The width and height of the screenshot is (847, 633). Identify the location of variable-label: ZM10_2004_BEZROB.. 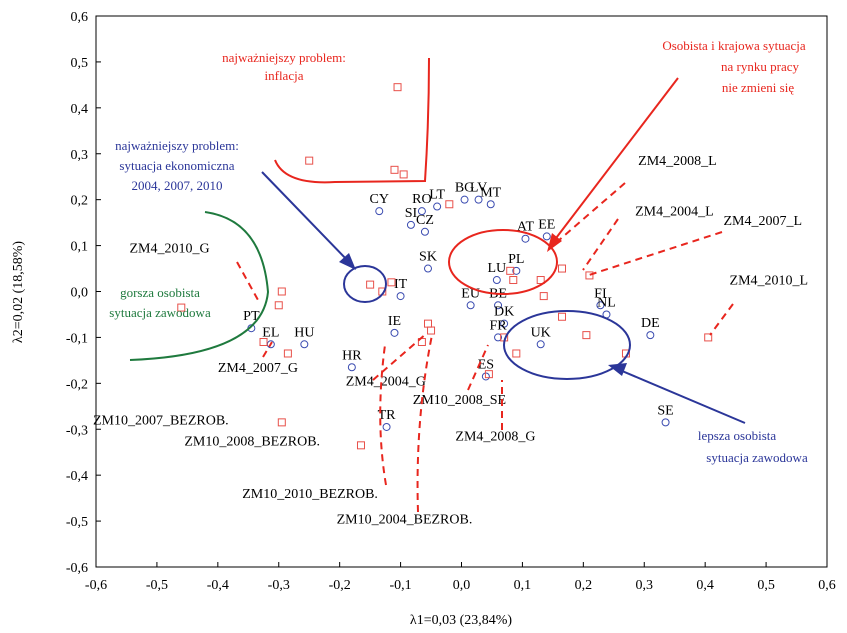
(405, 519).